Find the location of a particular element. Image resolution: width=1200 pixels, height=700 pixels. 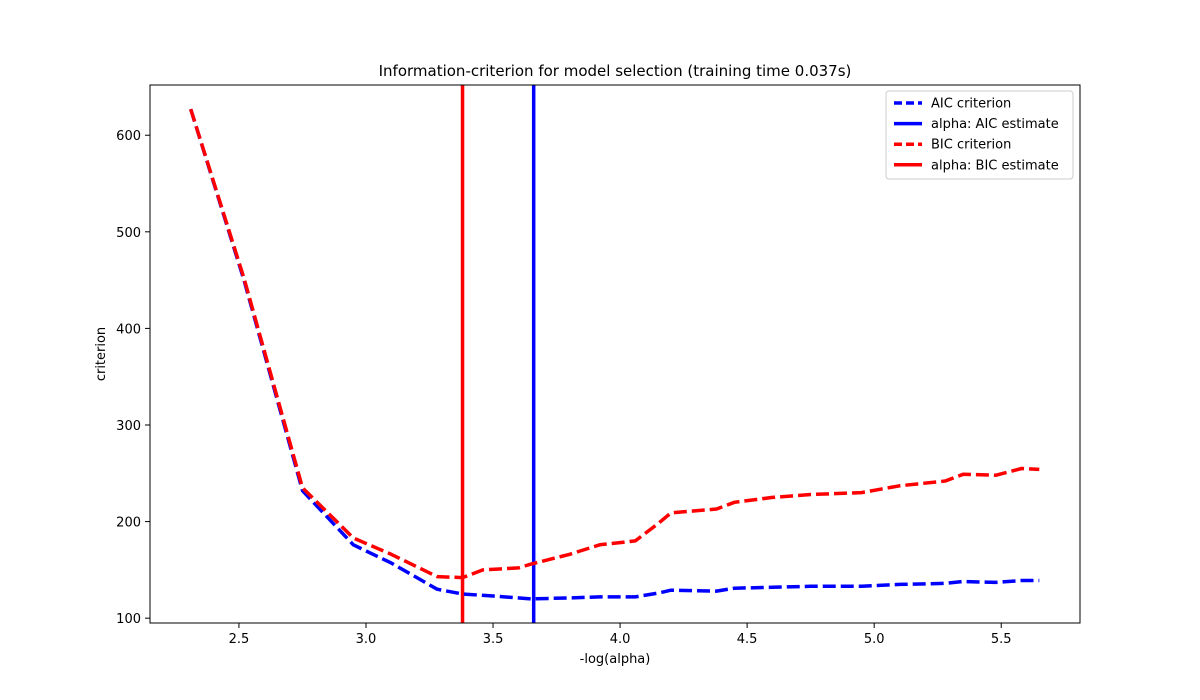

x-tick-label: 5.0 is located at coordinates (874, 639).